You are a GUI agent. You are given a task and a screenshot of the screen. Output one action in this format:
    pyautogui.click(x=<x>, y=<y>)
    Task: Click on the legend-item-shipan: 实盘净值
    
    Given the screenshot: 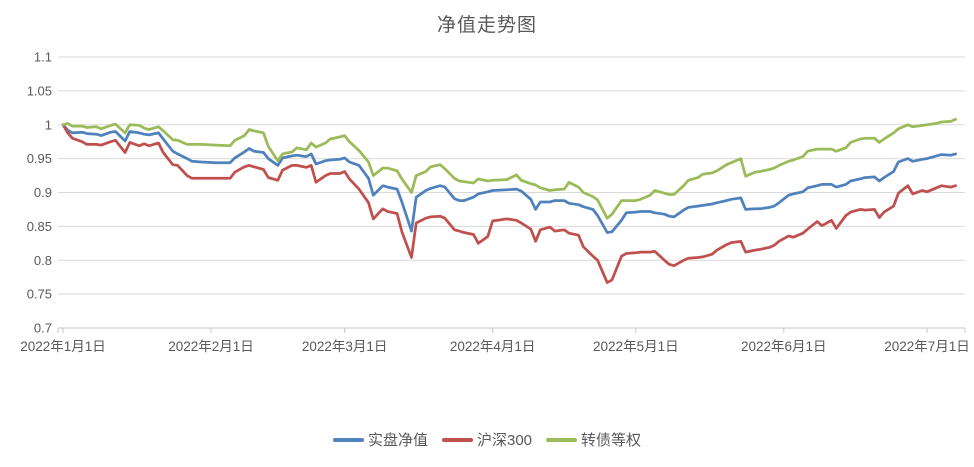 What is the action you would take?
    pyautogui.click(x=380, y=439)
    